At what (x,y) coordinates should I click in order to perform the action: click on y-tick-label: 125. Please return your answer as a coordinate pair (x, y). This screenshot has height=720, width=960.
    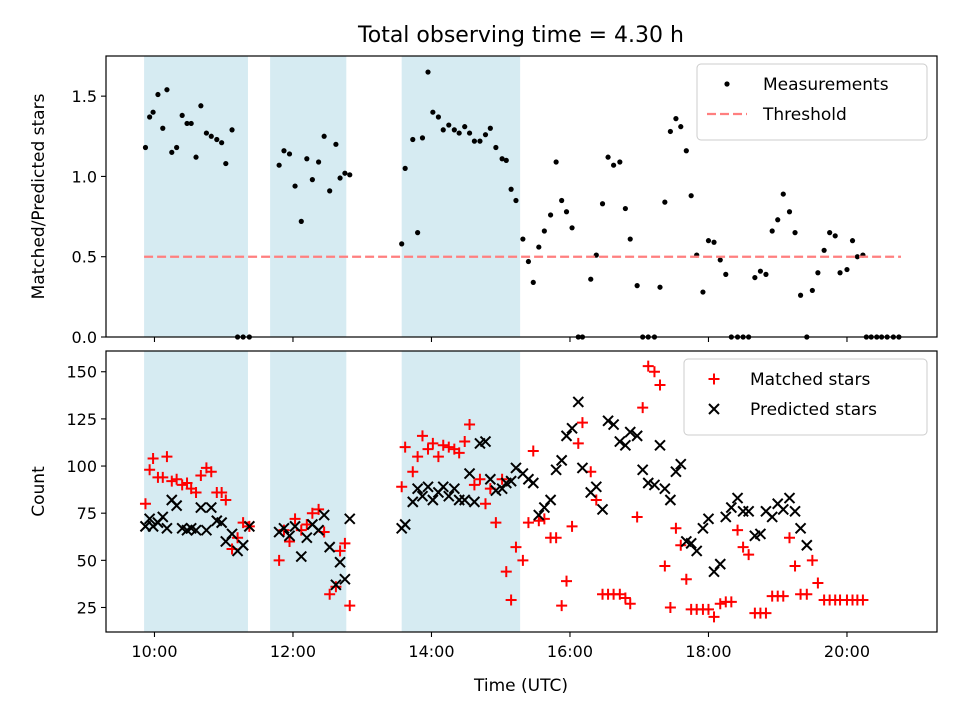
    Looking at the image, I should click on (81, 419).